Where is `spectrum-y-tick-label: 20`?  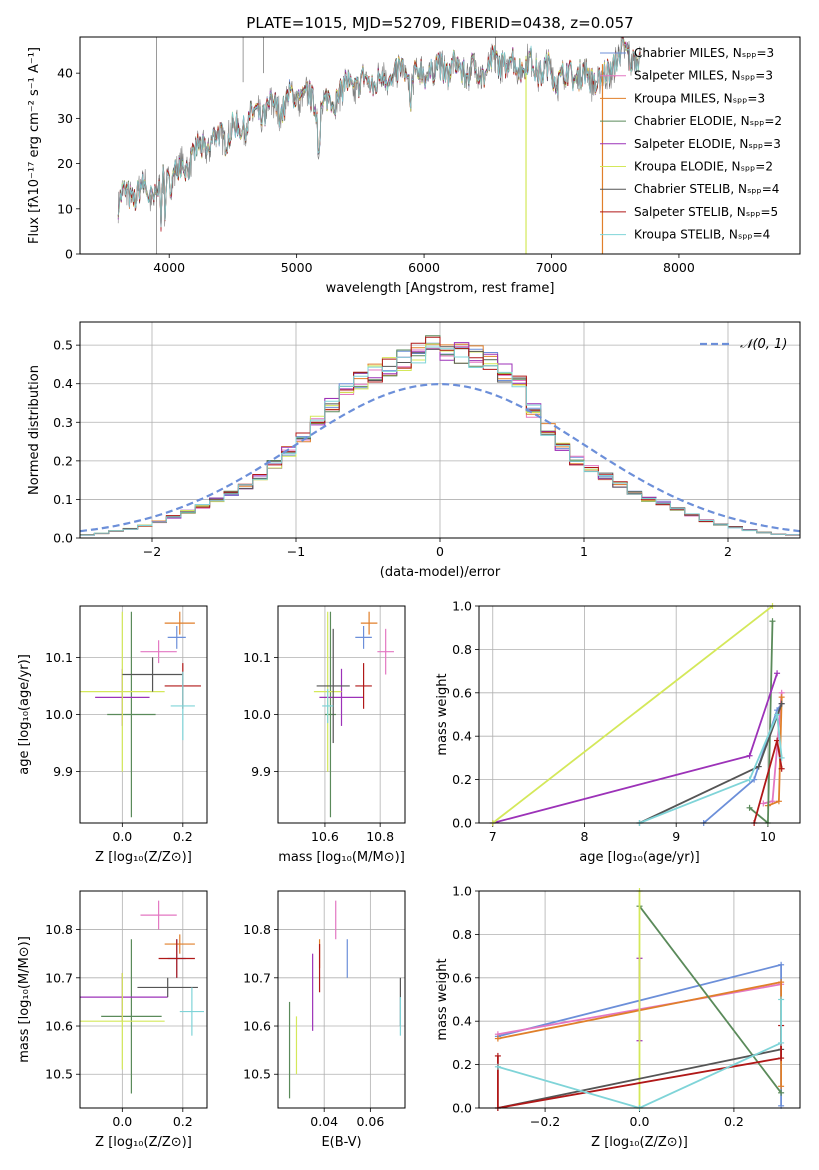
spectrum-y-tick-label: 20 is located at coordinates (65, 163).